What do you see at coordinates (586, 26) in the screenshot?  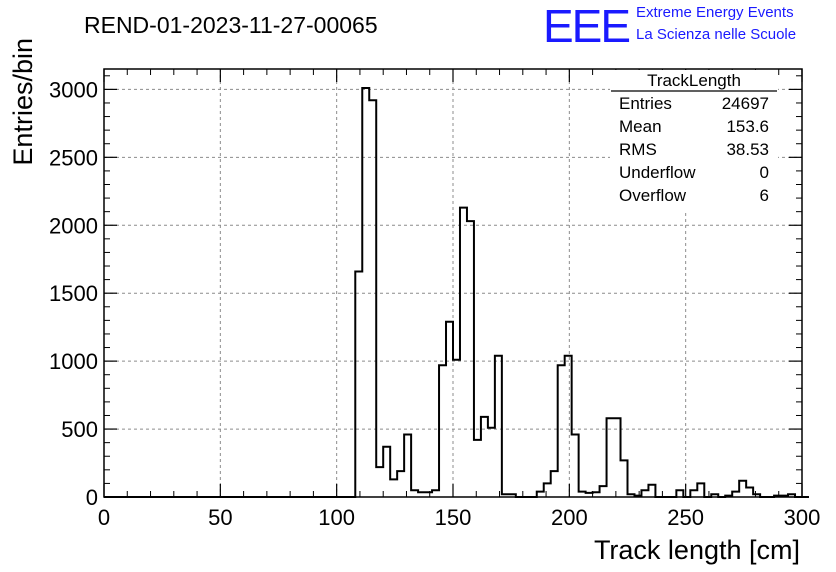 I see `logo-mark: EEE` at bounding box center [586, 26].